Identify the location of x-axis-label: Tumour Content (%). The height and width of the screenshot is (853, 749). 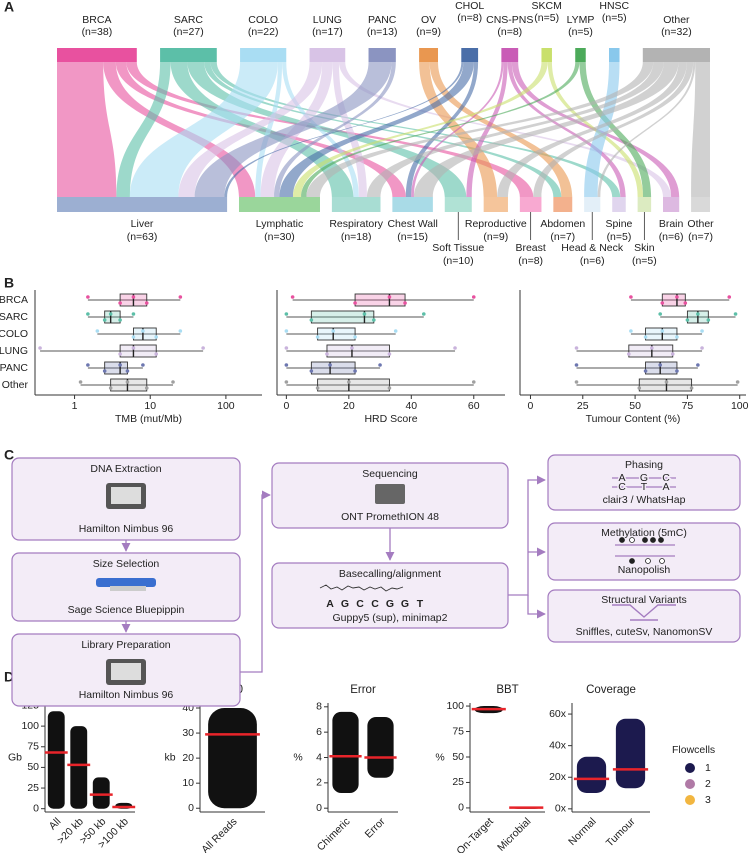
(633, 419).